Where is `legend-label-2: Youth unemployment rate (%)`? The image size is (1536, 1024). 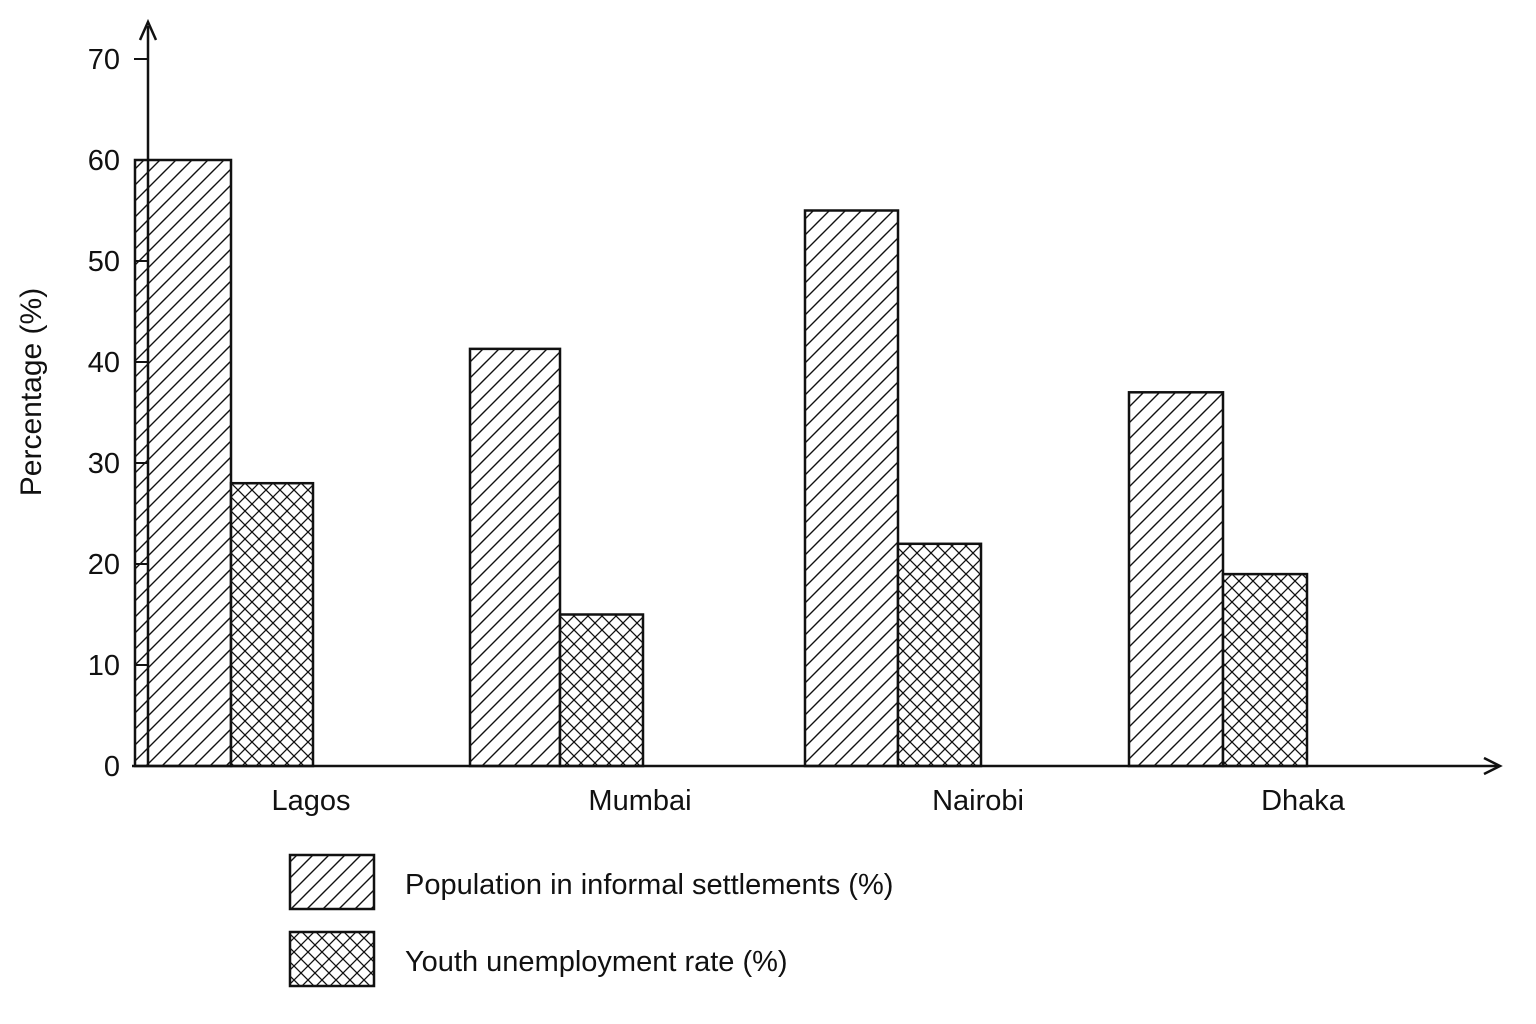 legend-label-2: Youth unemployment rate (%) is located at coordinates (596, 962).